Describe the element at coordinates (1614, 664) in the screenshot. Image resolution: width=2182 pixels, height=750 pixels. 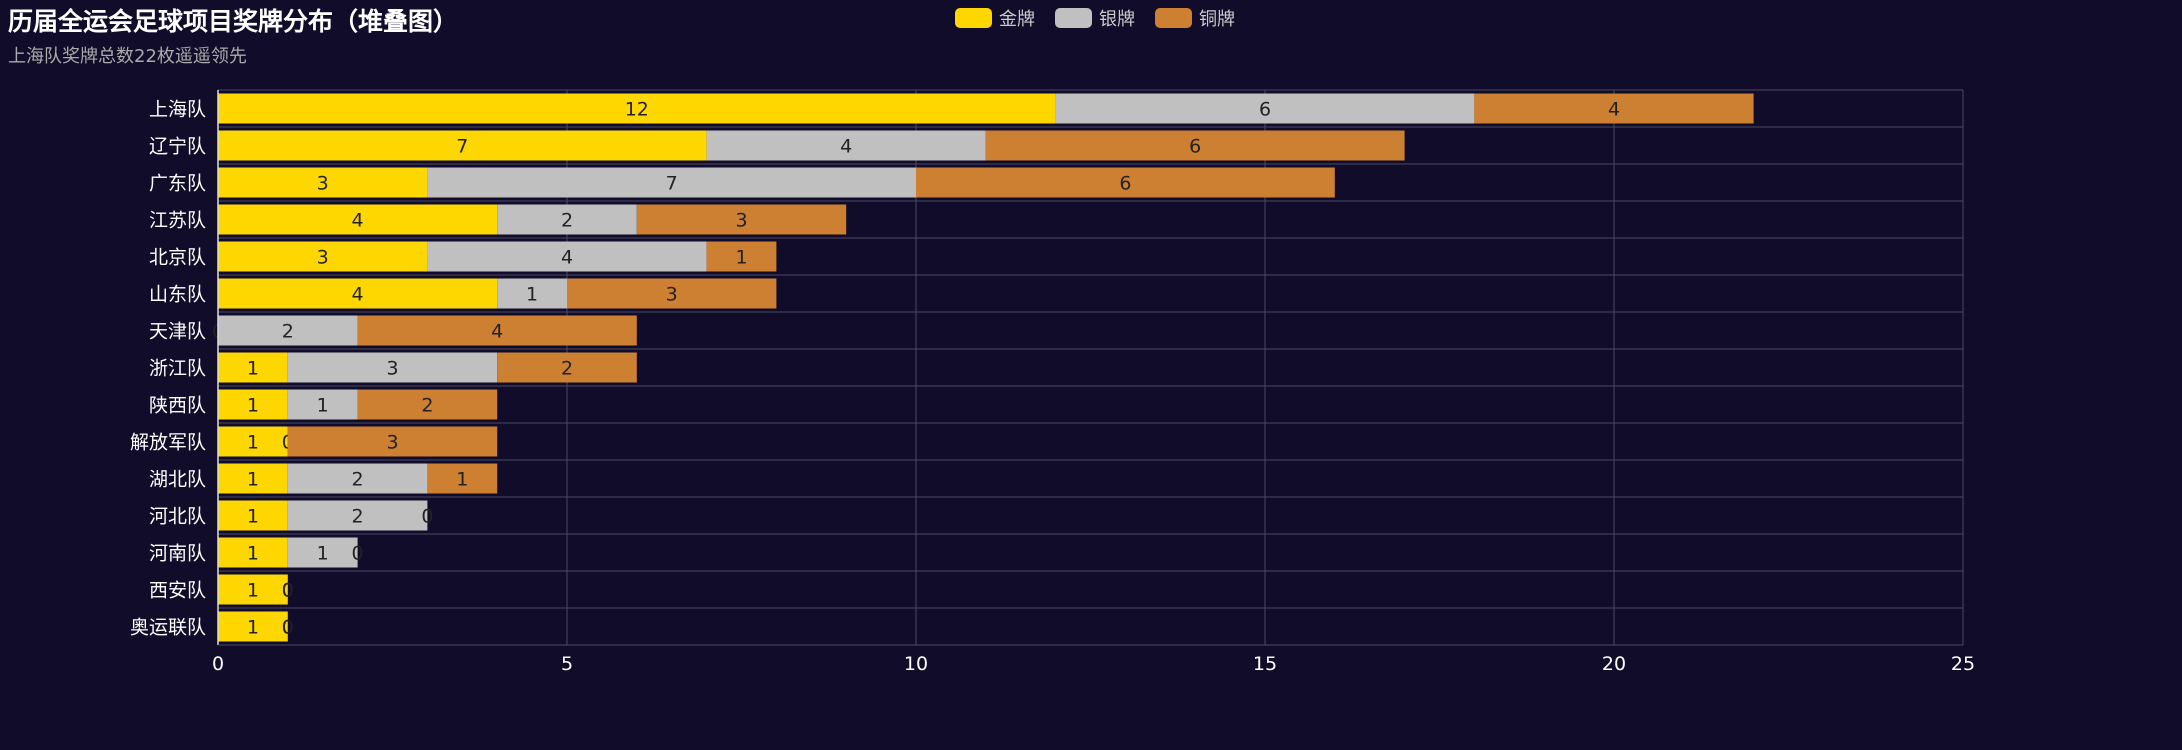
I see `x-tick-label: 20` at that location.